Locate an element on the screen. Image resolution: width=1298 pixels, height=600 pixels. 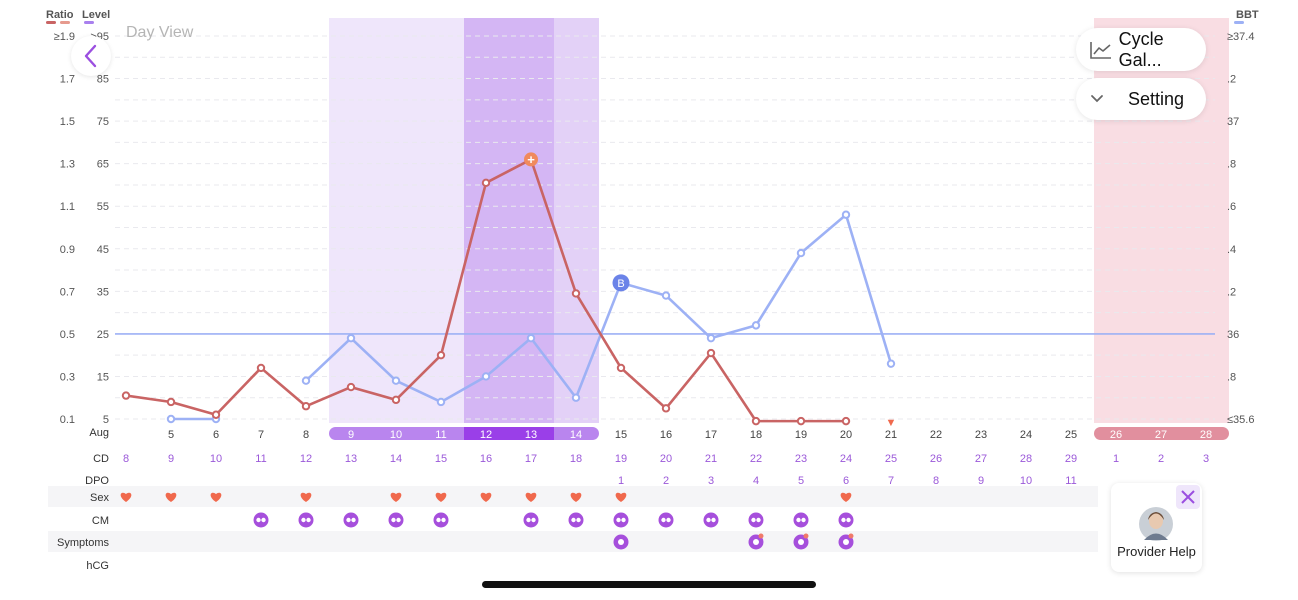
date-label: 17 is located at coordinates (711, 435).